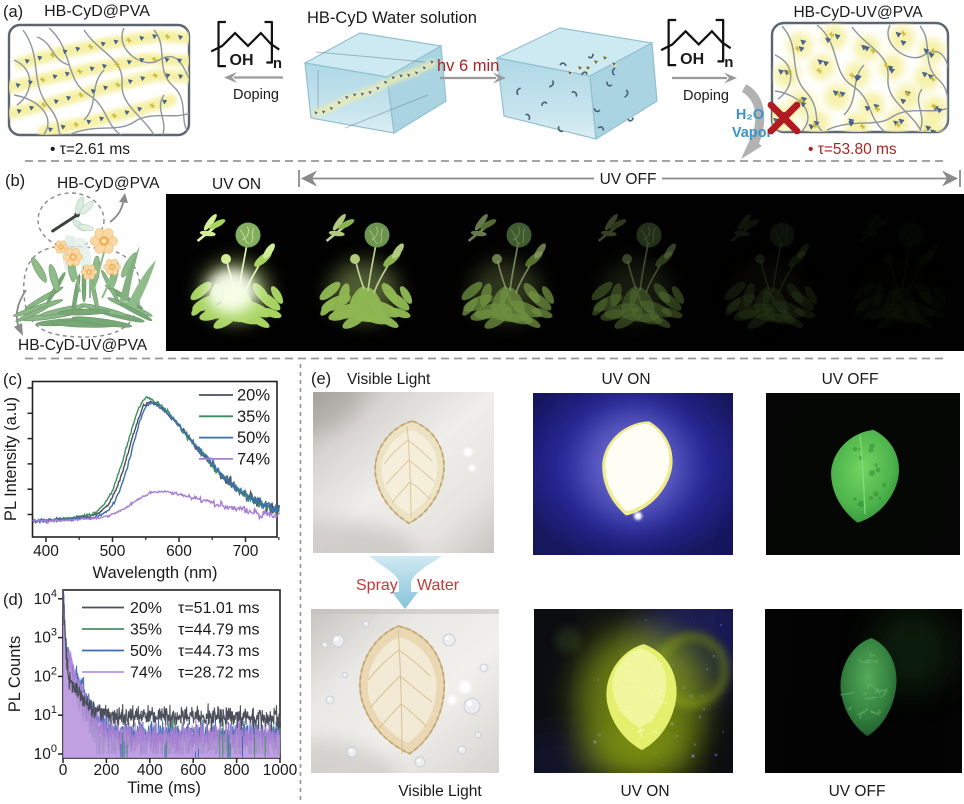 This screenshot has height=804, width=964. Describe the element at coordinates (106, 770) in the screenshot. I see `svg-text: 200` at that location.